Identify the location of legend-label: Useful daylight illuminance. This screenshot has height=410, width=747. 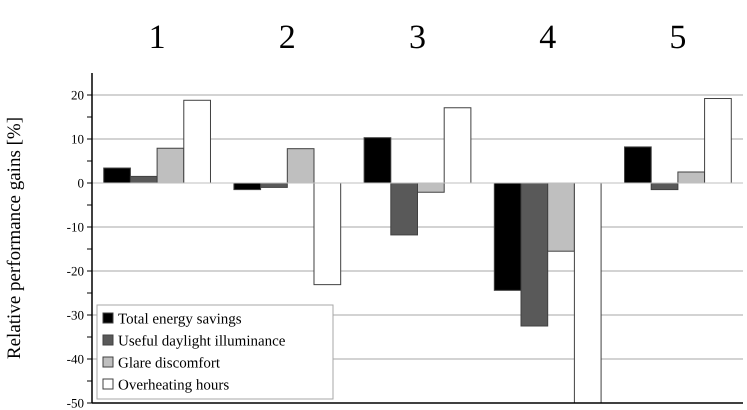
(202, 341).